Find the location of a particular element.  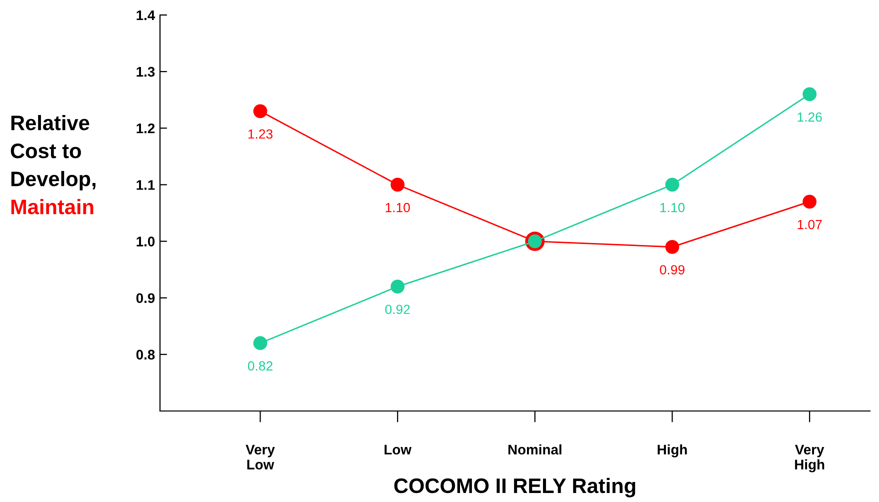

y-tick-label: 0.9 is located at coordinates (145, 298).